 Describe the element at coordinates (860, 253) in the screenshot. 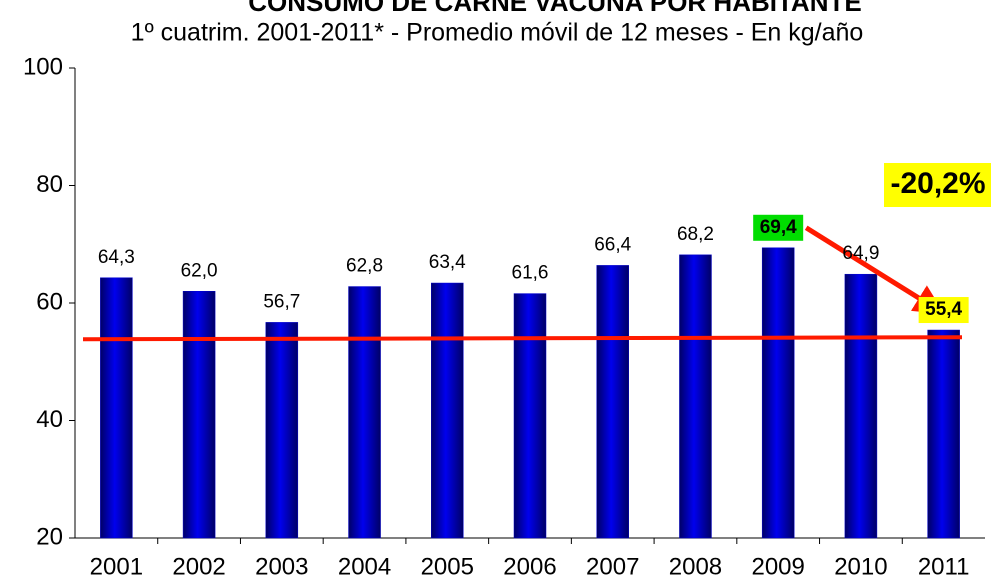

I see `value-label: 64,9` at that location.